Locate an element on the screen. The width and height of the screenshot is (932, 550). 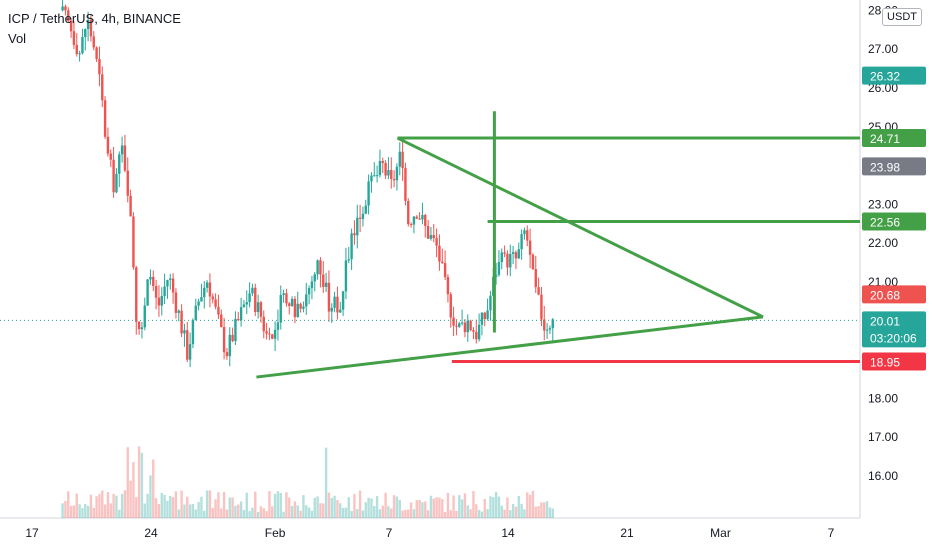
price-badge-label: 26.32 is located at coordinates (885, 77).